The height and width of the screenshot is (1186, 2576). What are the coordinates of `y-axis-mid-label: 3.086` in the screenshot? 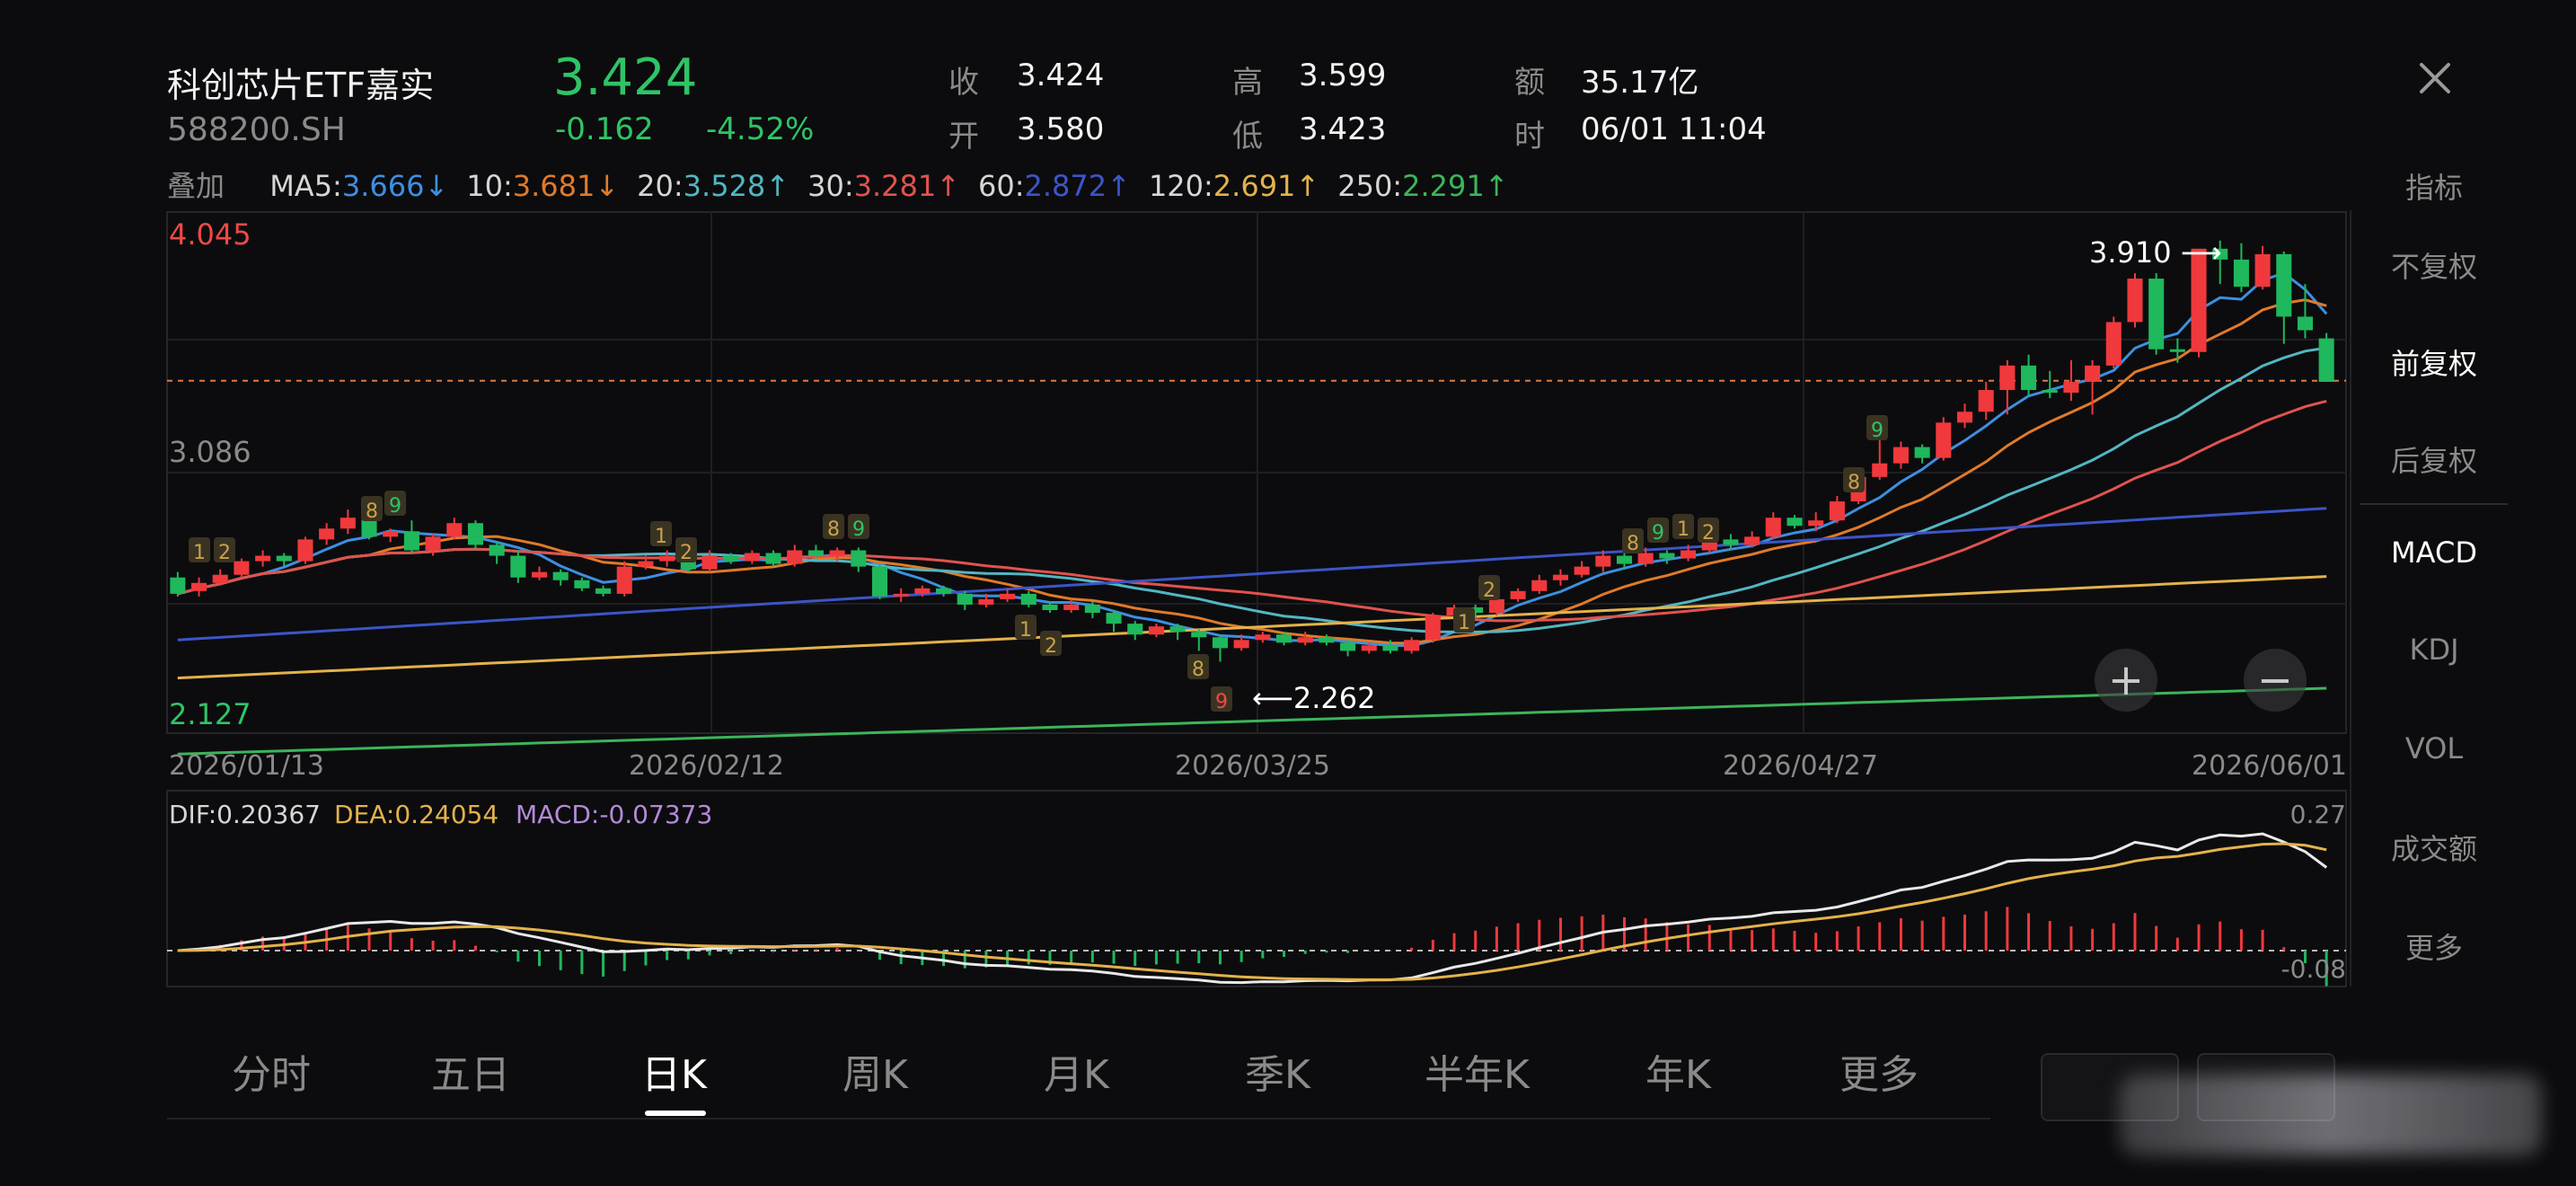 It's located at (210, 452).